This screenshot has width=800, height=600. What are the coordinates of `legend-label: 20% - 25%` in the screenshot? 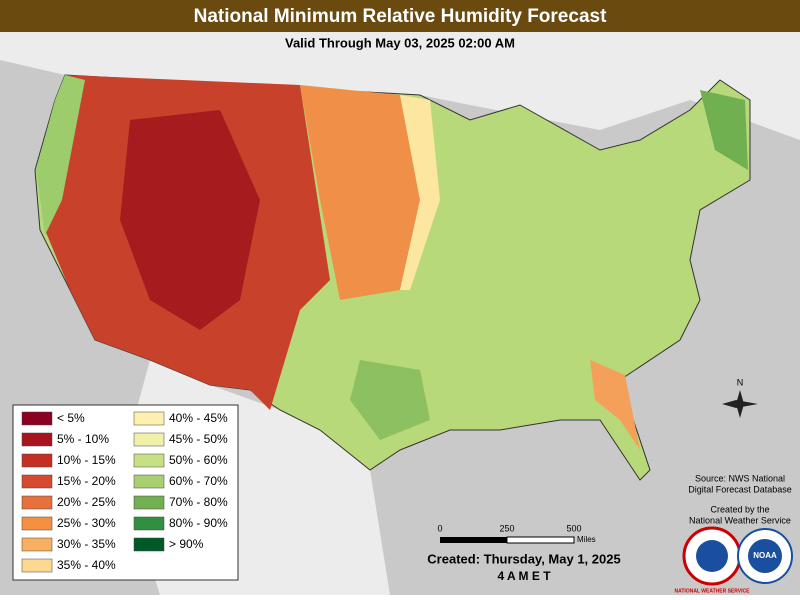 It's located at (86, 502).